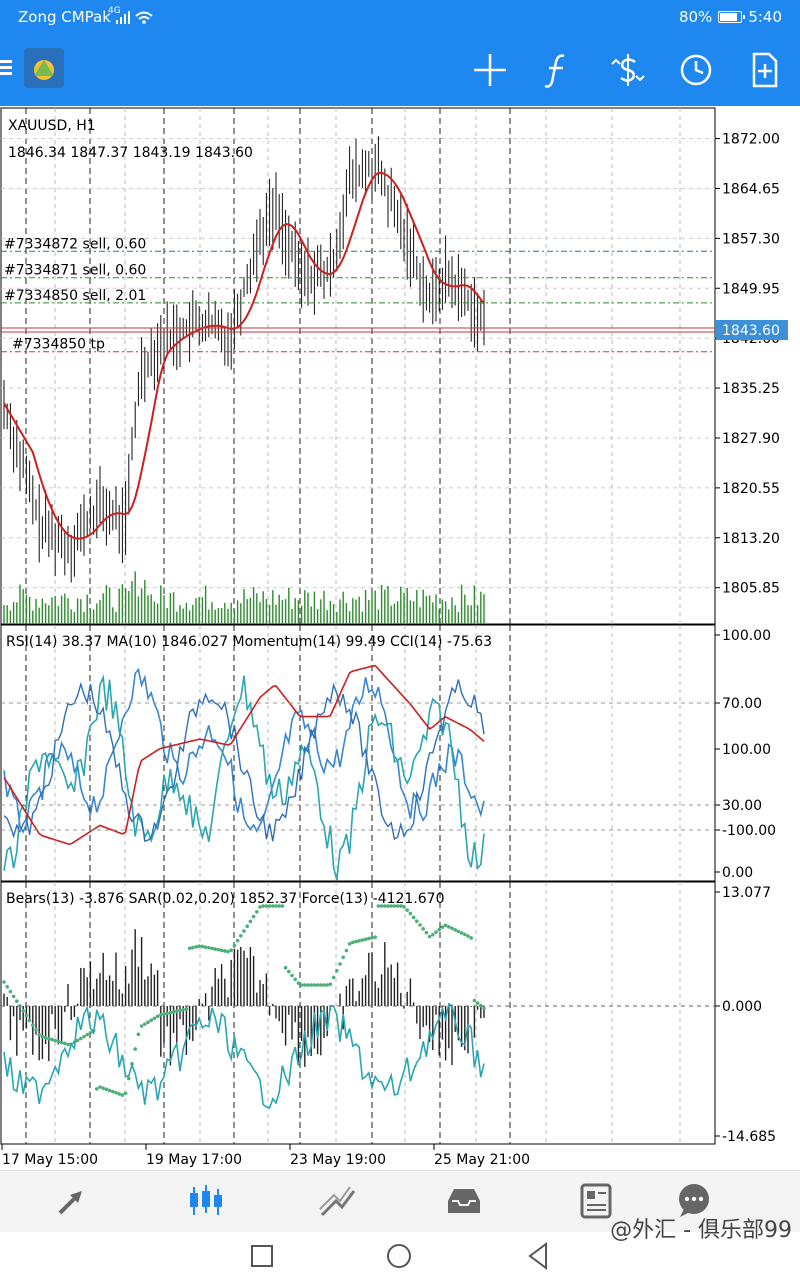 Image resolution: width=800 pixels, height=1284 pixels. I want to click on crosshair-icon, so click(490, 70).